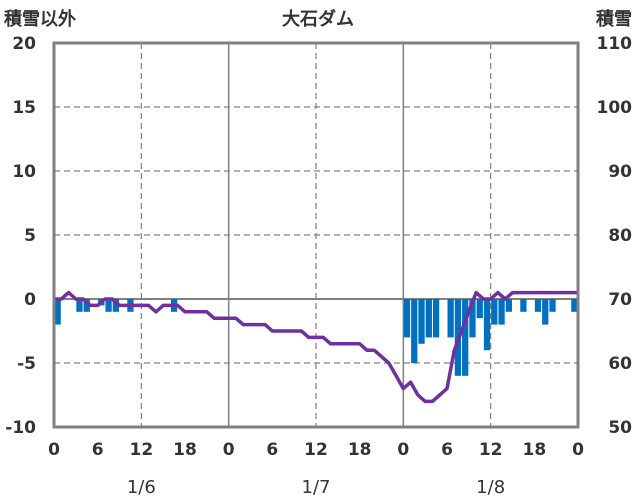 This screenshot has height=501, width=636. I want to click on right-tick-label: 70, so click(620, 300).